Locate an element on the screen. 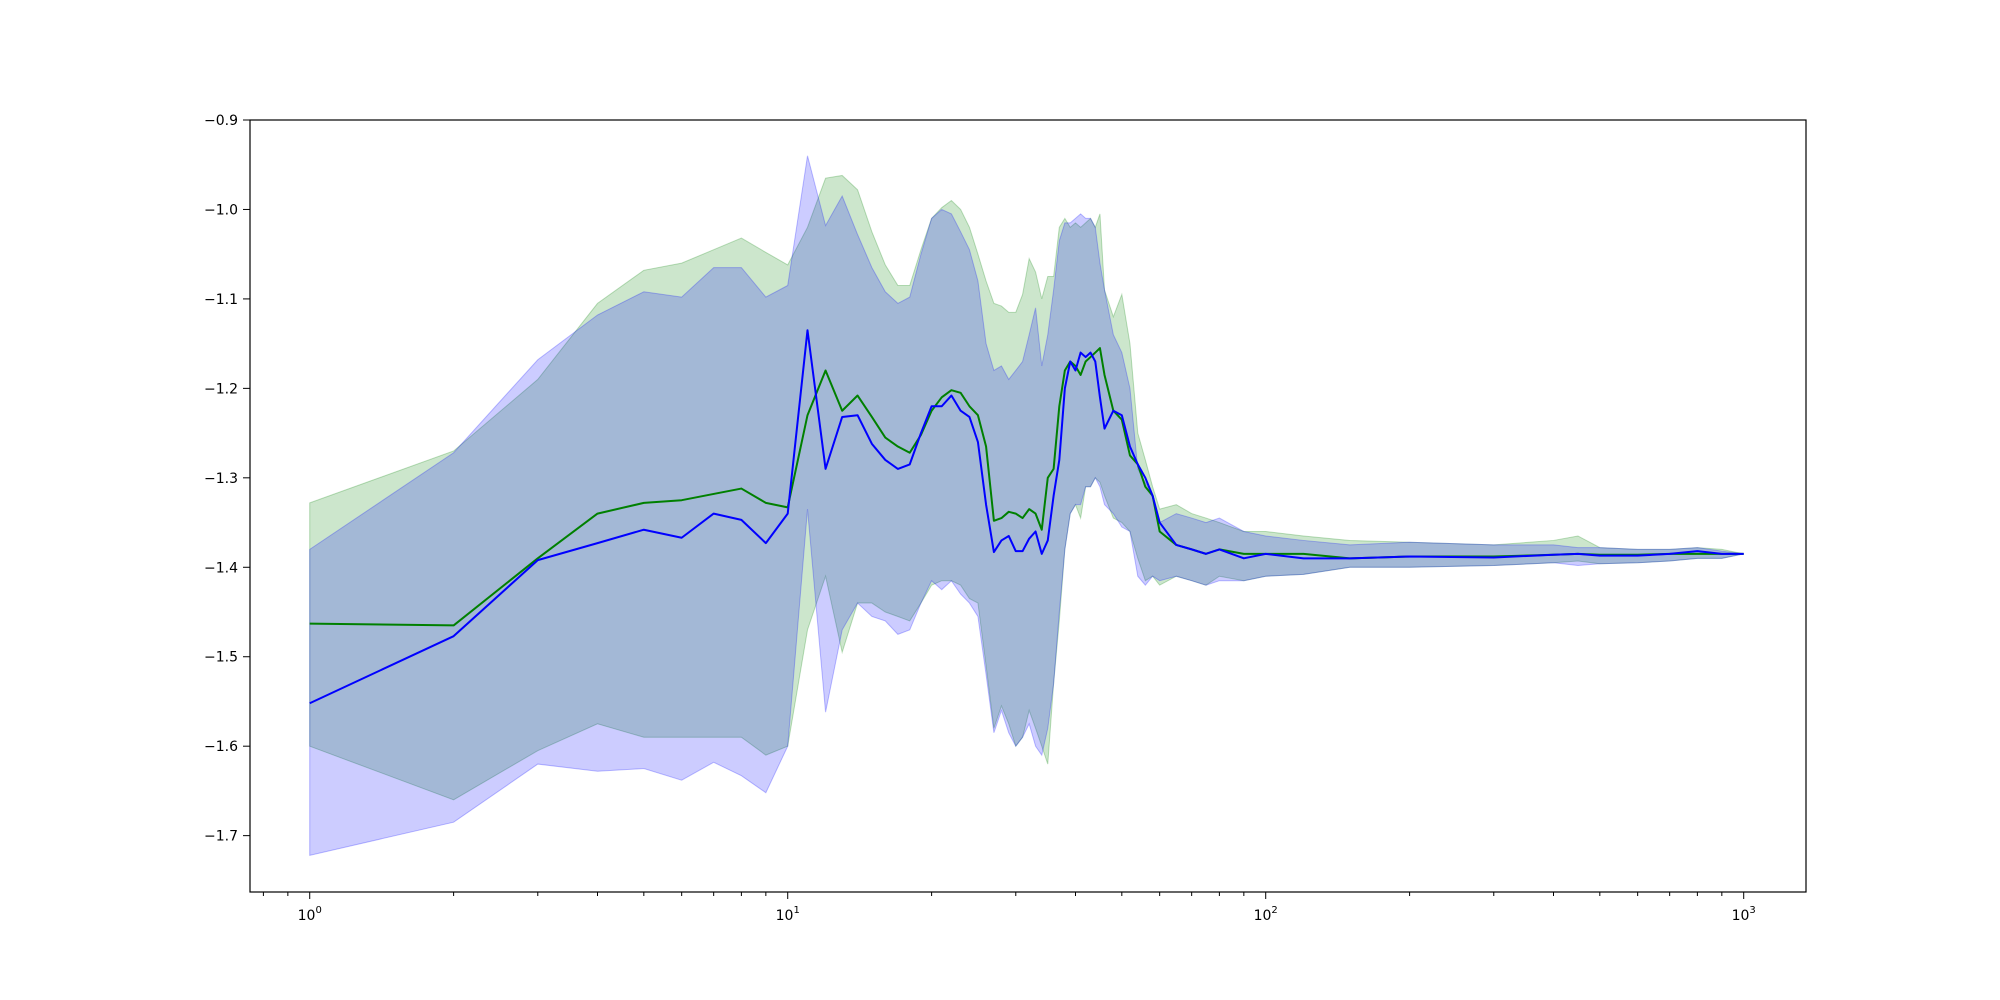  x-tick-label: 10² is located at coordinates (1266, 914).